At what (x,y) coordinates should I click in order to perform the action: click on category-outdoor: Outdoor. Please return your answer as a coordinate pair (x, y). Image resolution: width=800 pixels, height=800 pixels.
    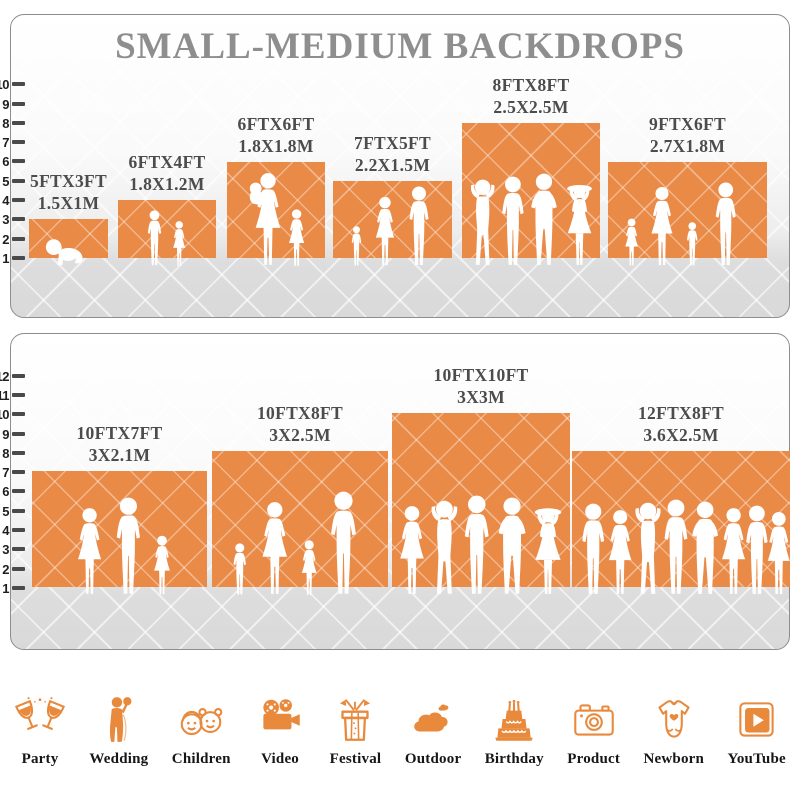
    Looking at the image, I should click on (433, 731).